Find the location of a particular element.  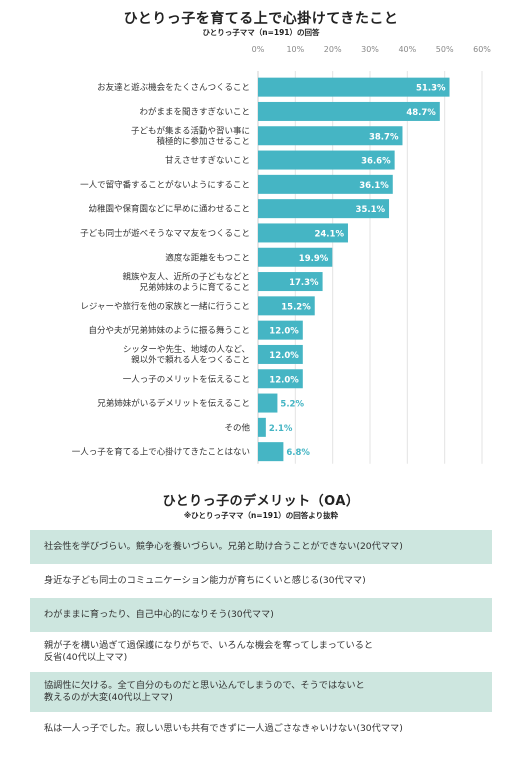

chart-subtitle: ひとりっ子ママ（n=191）の回答 is located at coordinates (261, 32).